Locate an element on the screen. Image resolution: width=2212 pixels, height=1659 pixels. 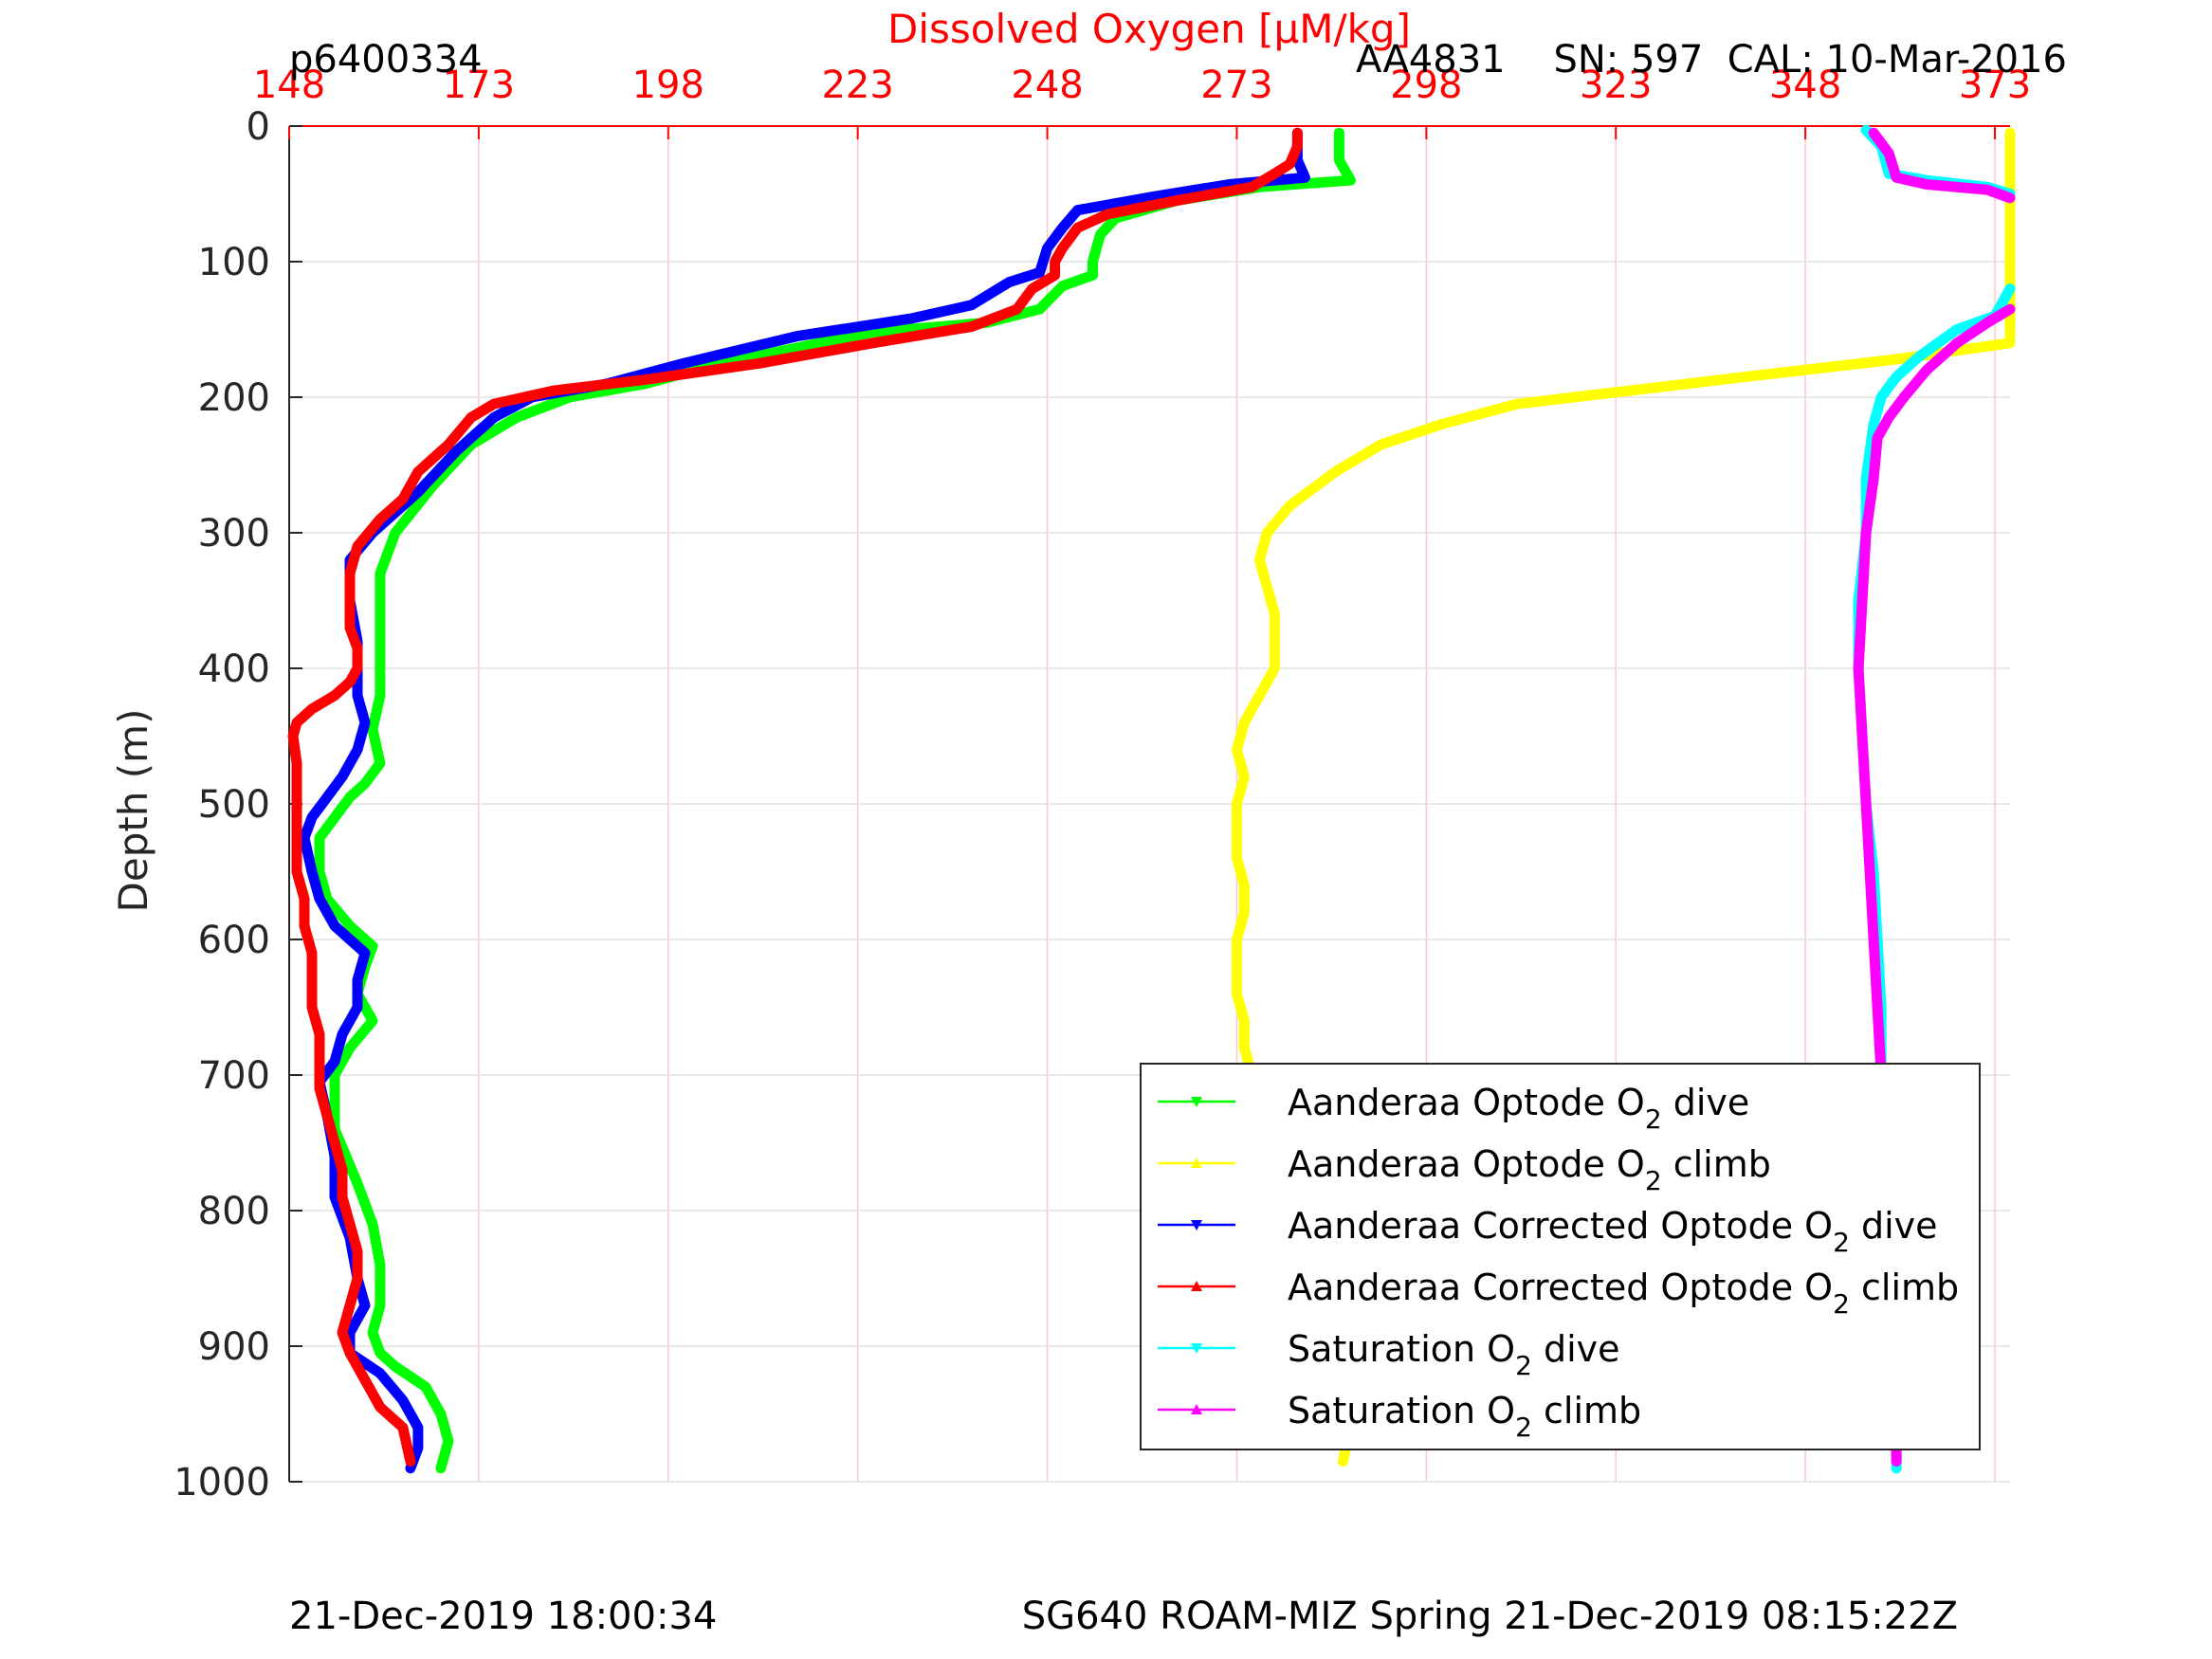
legend-label: Aanderaa Corrected Optode O2 climb is located at coordinates (1623, 1293).